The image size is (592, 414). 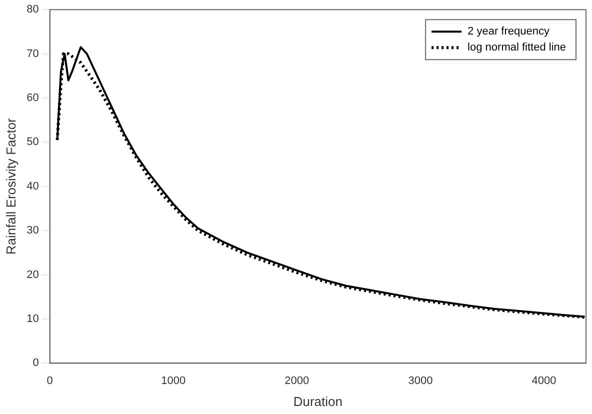 What do you see at coordinates (517, 48) in the screenshot?
I see `legend-label: log normal fitted line` at bounding box center [517, 48].